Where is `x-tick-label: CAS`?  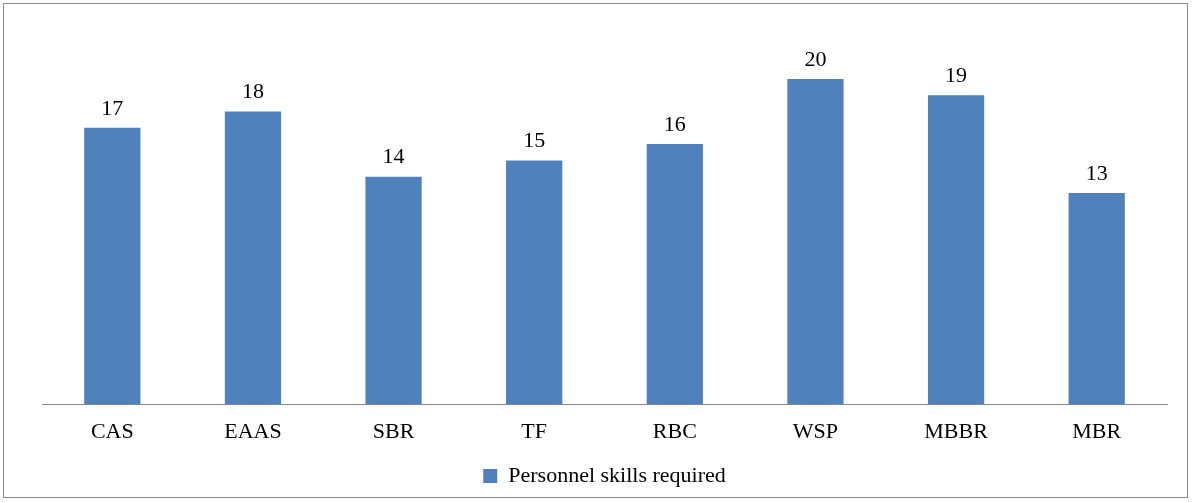 x-tick-label: CAS is located at coordinates (112, 430).